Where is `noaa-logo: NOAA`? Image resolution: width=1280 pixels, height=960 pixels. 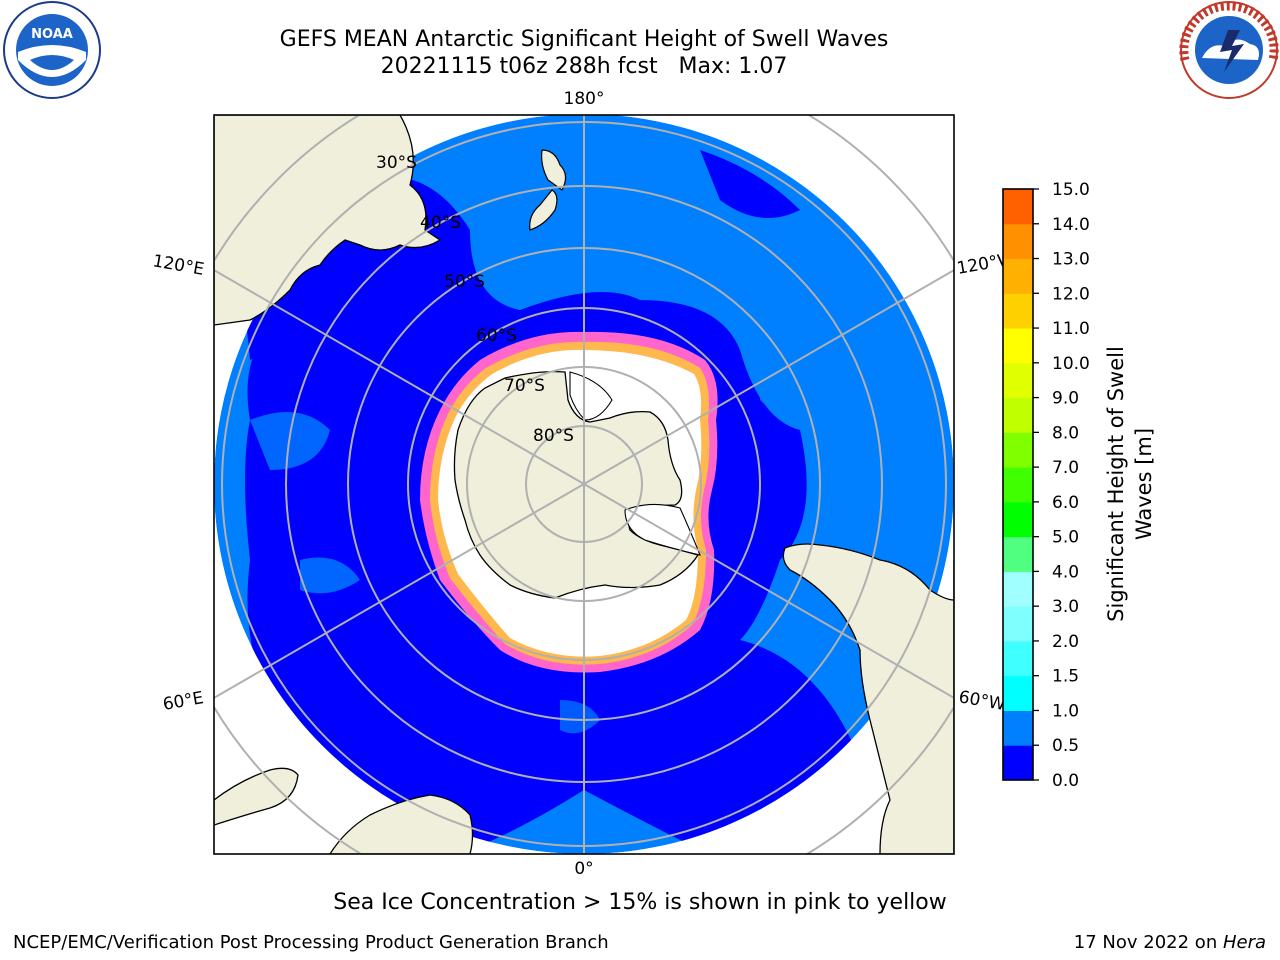
noaa-logo: NOAA is located at coordinates (52, 50).